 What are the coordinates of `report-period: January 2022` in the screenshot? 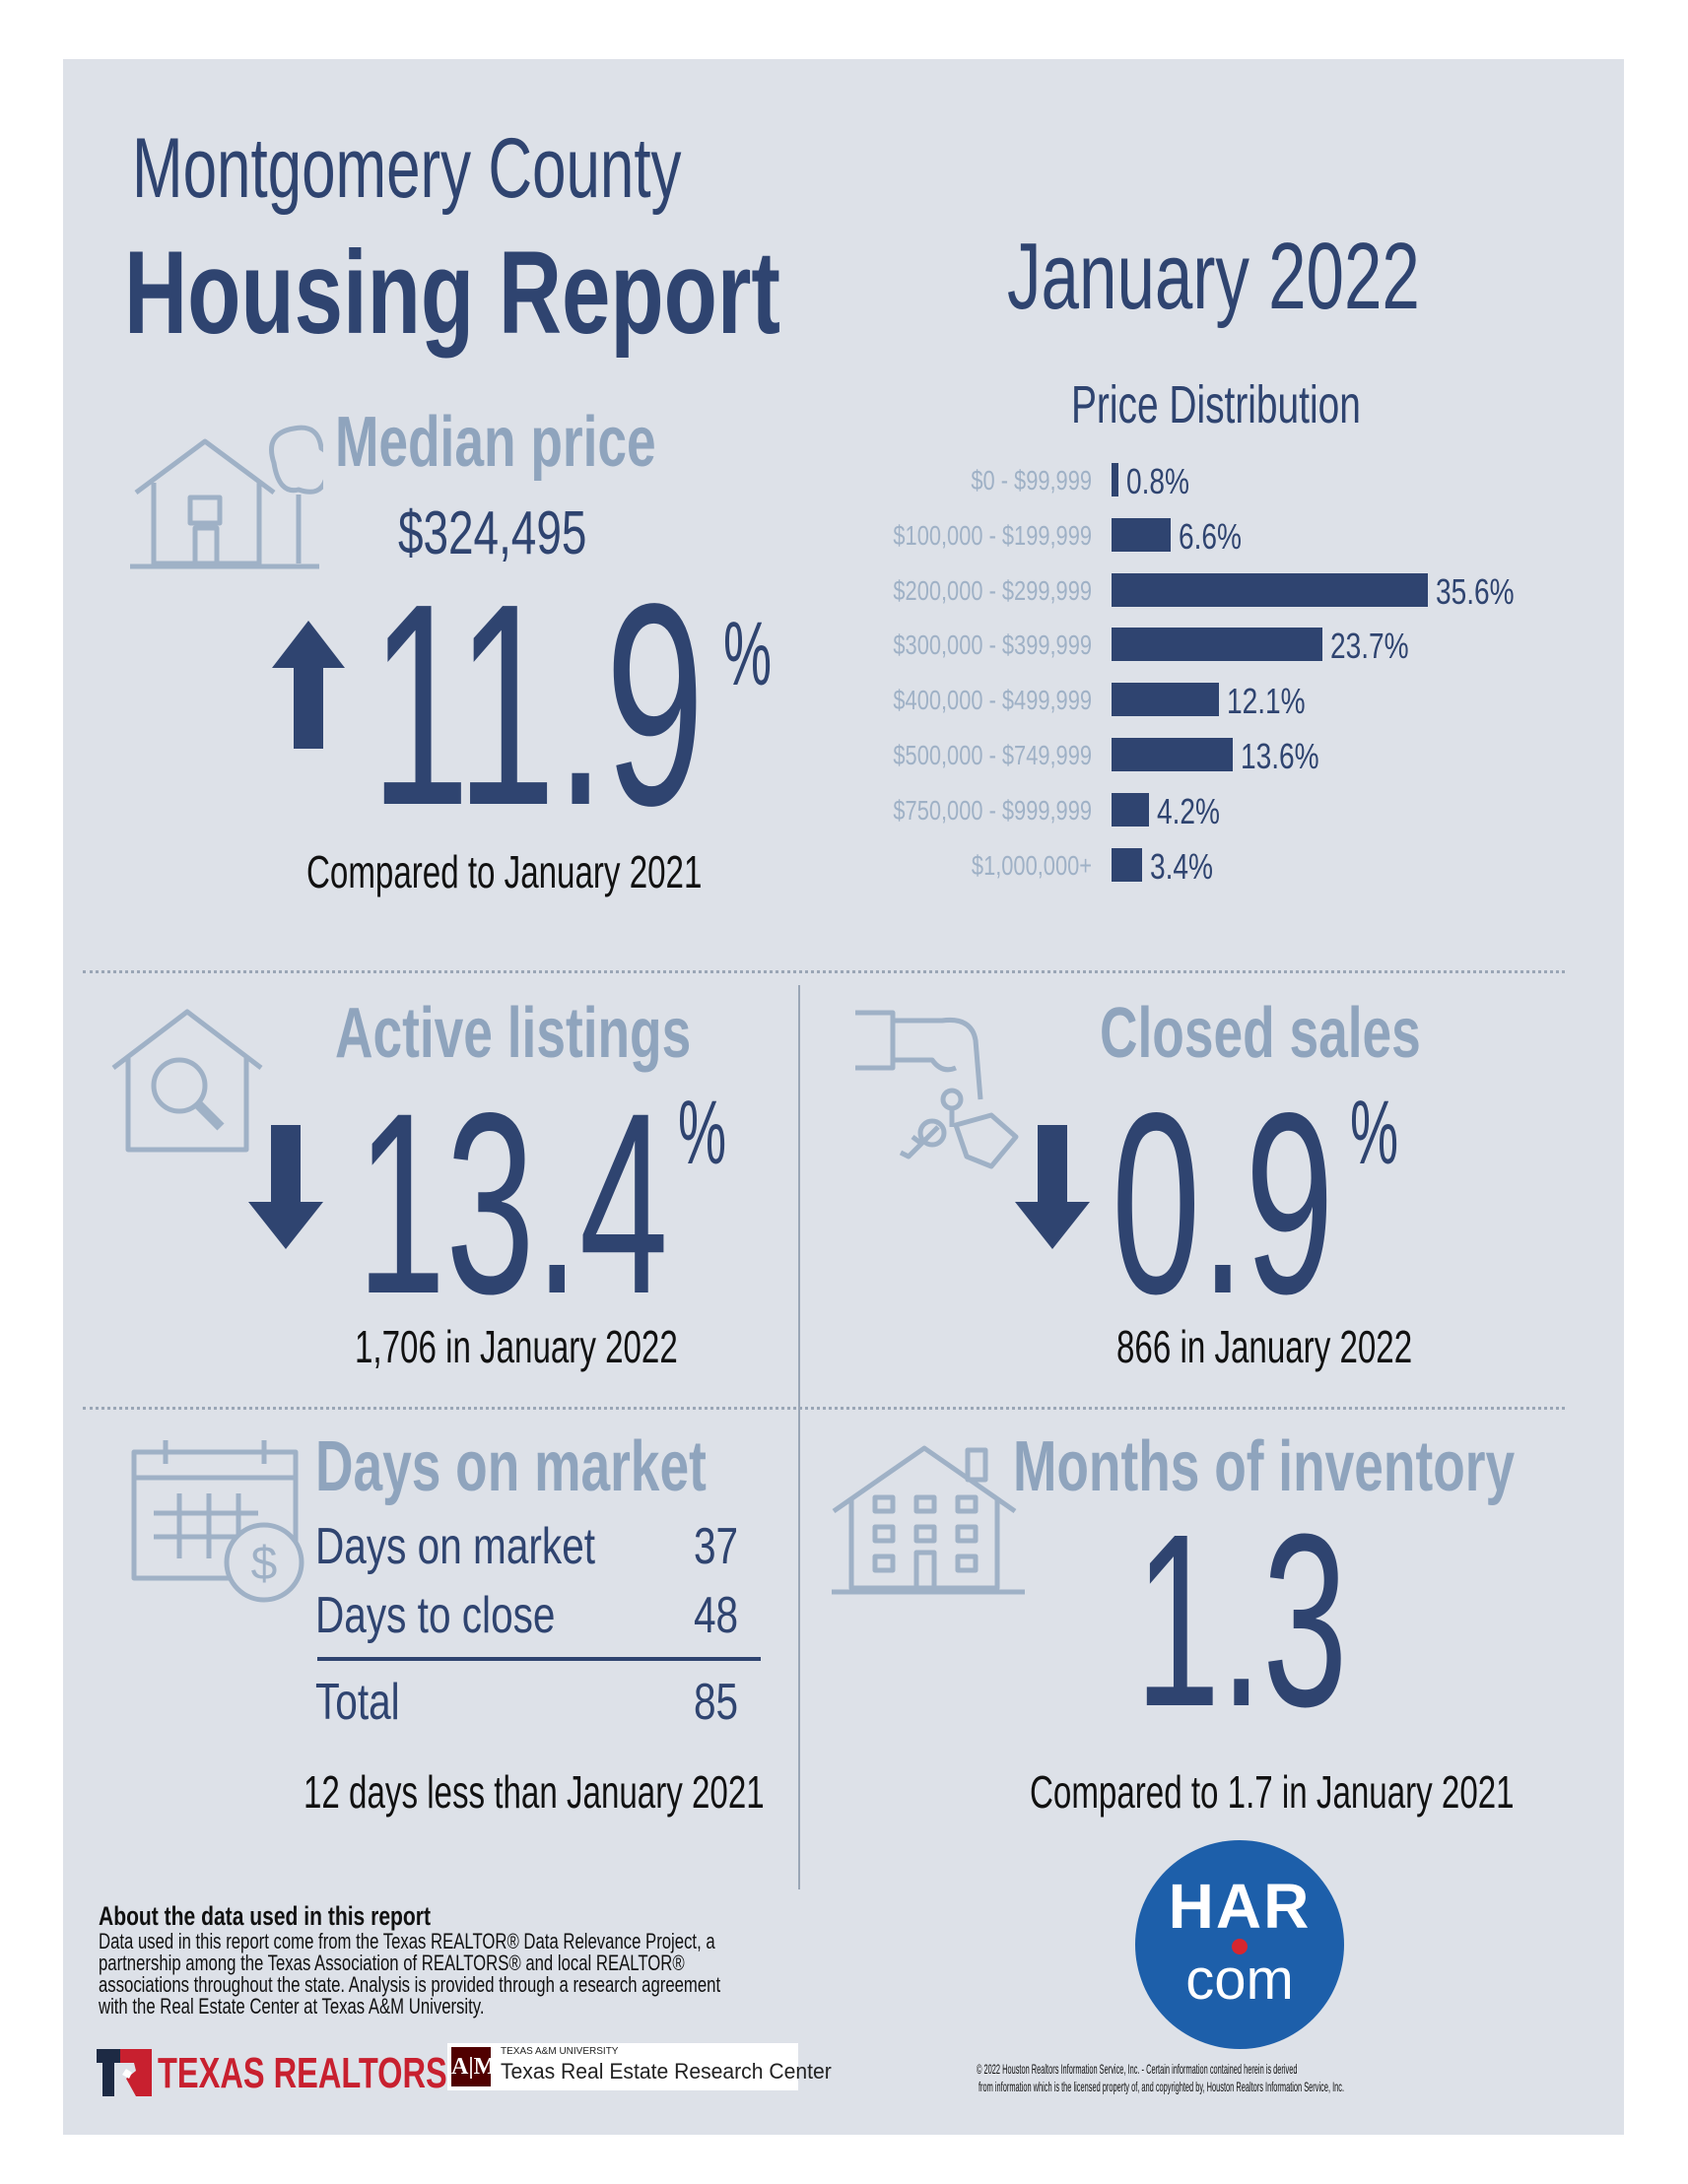 It's located at (1213, 276).